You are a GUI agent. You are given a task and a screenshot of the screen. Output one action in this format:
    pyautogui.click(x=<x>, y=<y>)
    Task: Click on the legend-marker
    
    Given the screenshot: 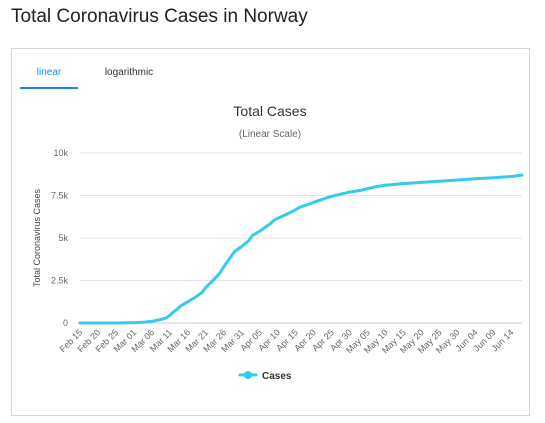 What is the action you would take?
    pyautogui.click(x=248, y=375)
    